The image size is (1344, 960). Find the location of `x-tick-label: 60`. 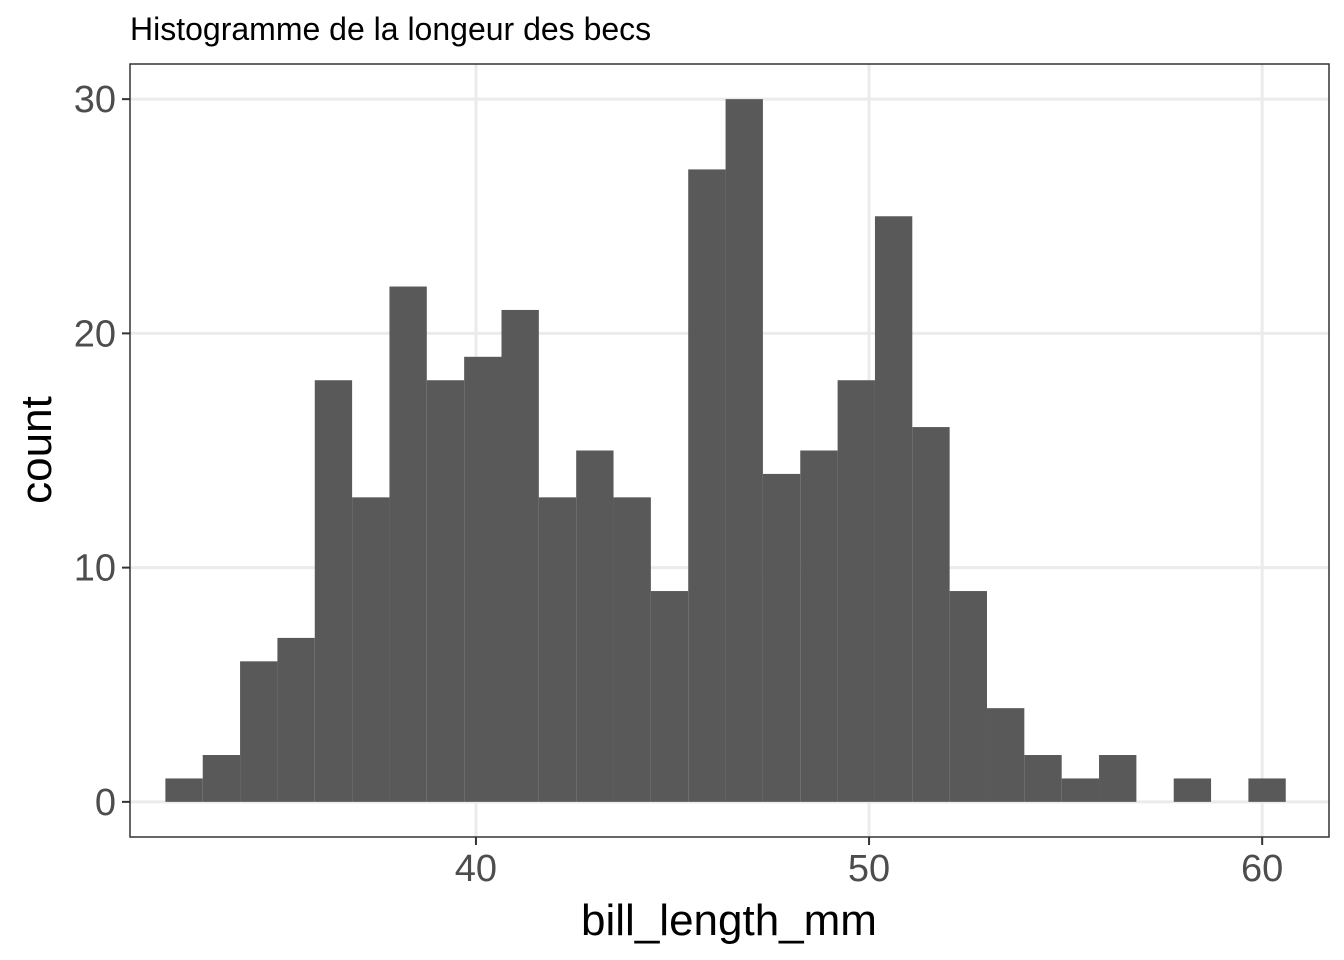

x-tick-label: 60 is located at coordinates (1262, 869).